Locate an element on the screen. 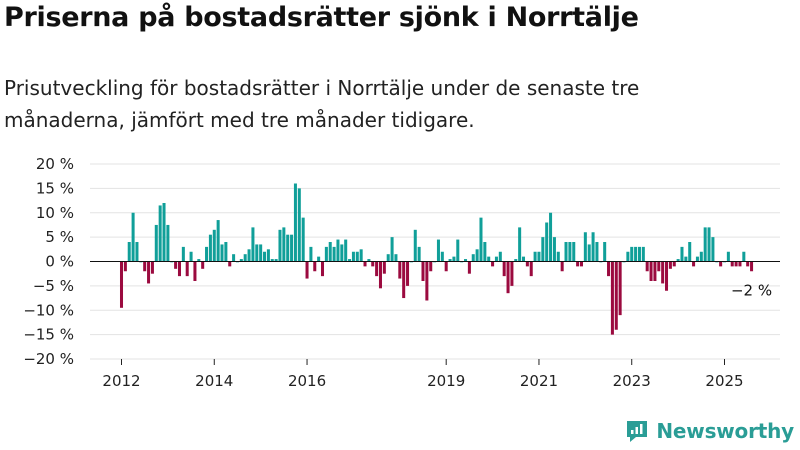  newsworthy-logo: Newsworthy is located at coordinates (709, 431).